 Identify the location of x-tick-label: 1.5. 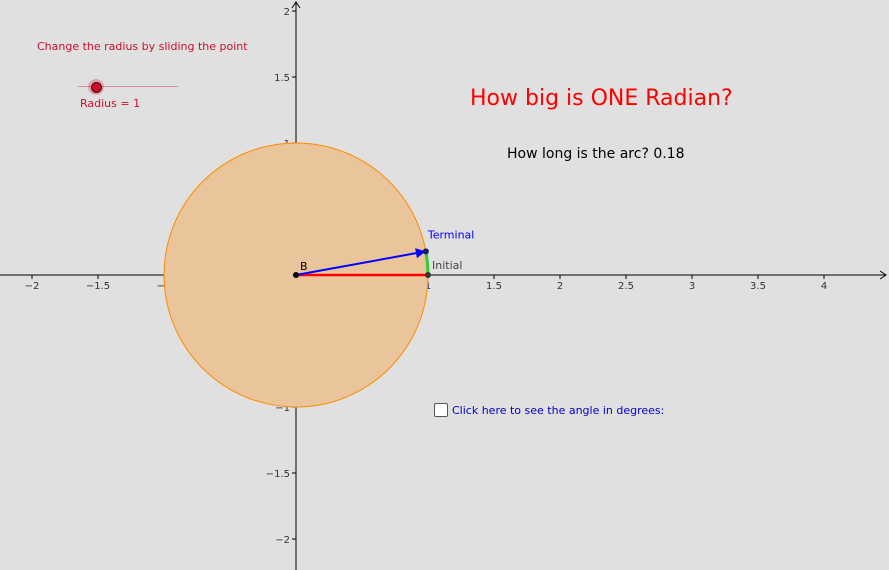
(494, 286).